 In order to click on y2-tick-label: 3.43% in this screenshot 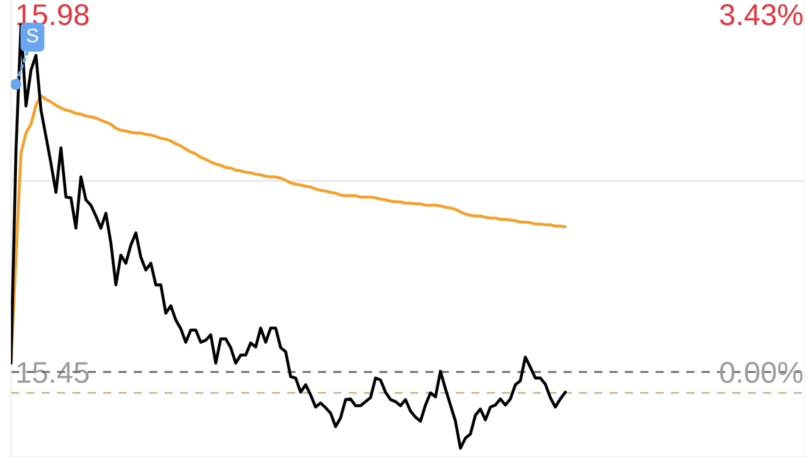, I will do `click(761, 15)`.